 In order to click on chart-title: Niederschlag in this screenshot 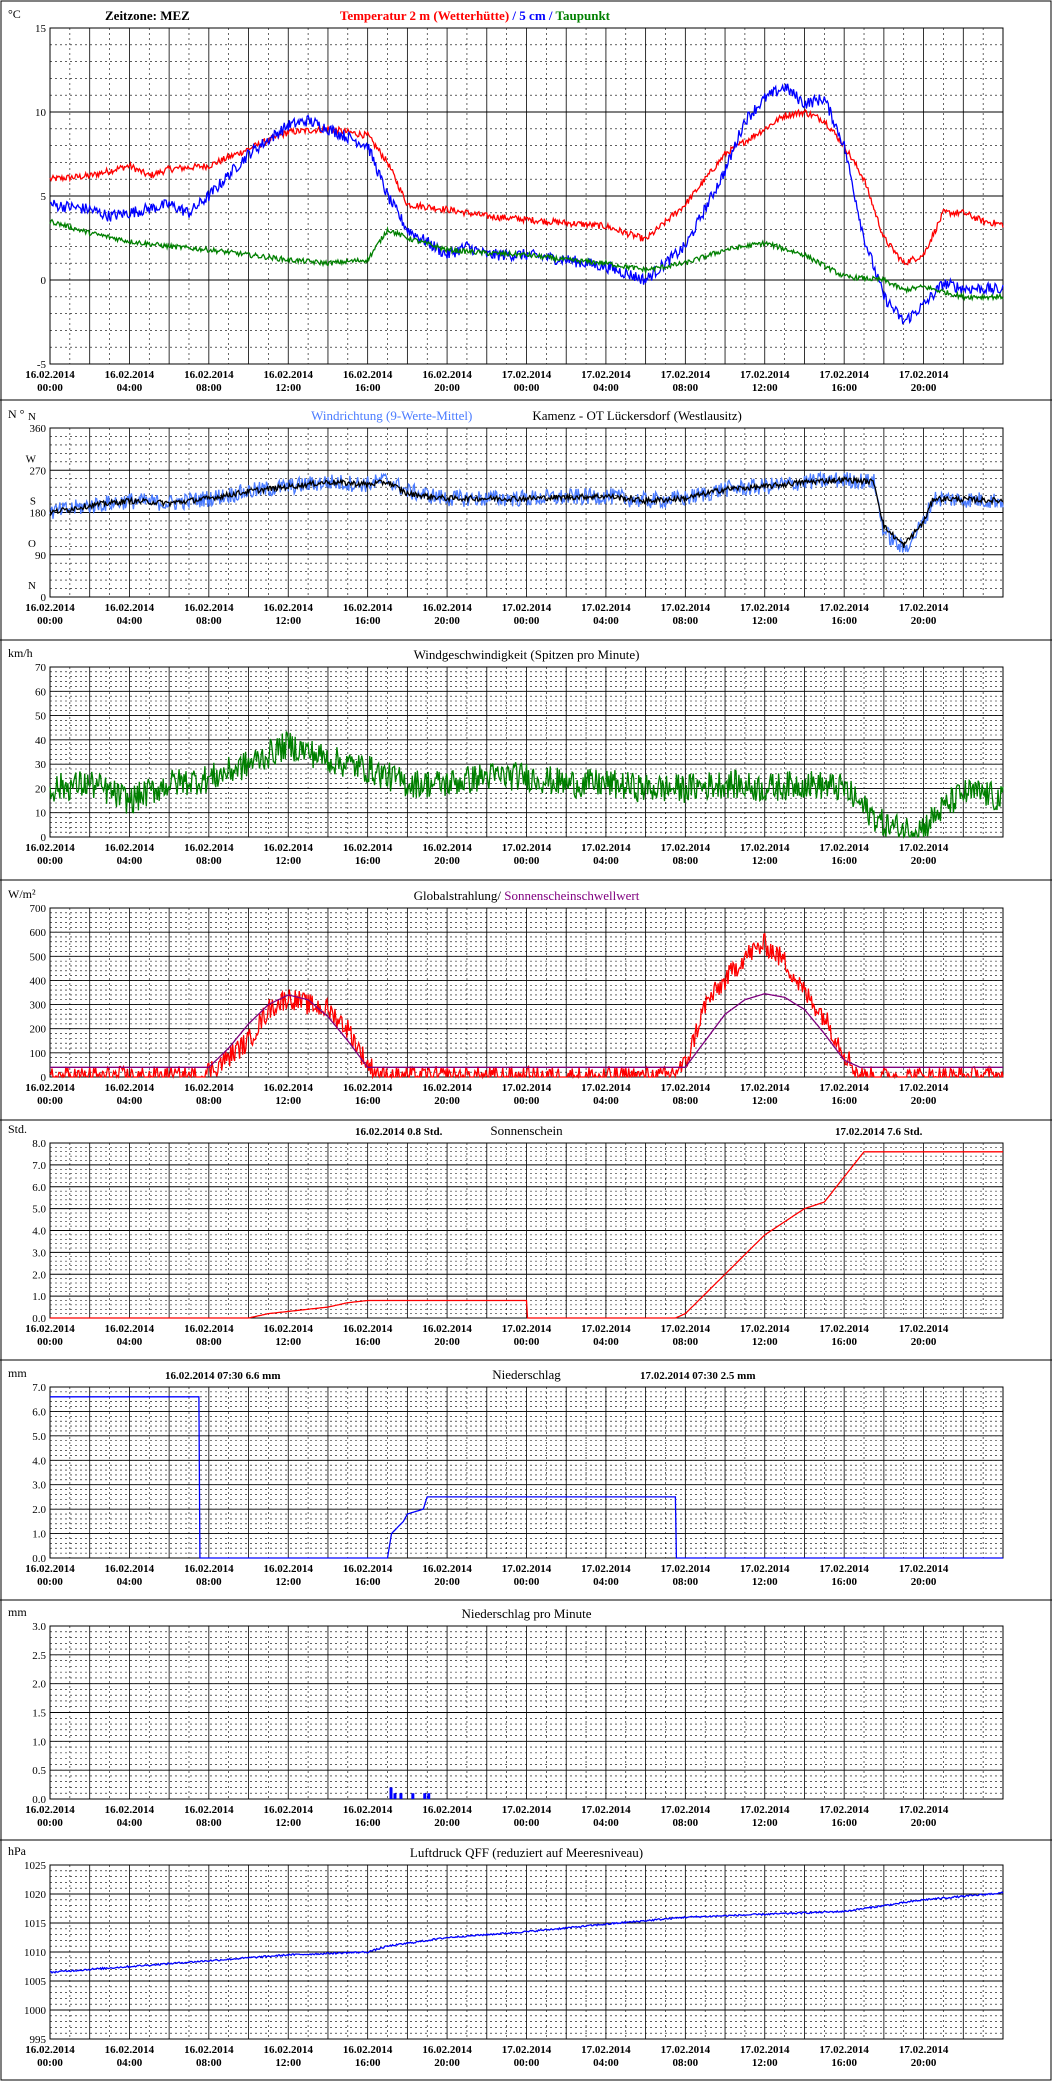, I will do `click(526, 1374)`.